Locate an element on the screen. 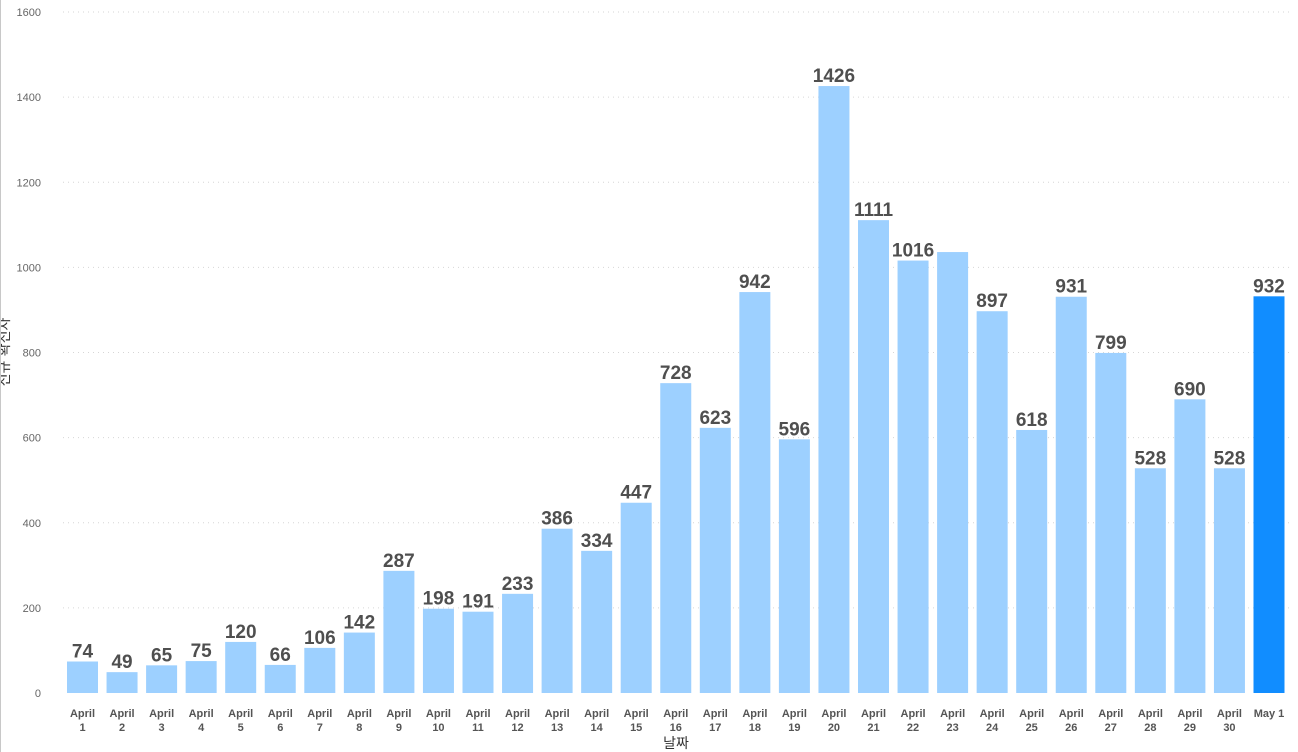  data-label: 623 is located at coordinates (715, 418).